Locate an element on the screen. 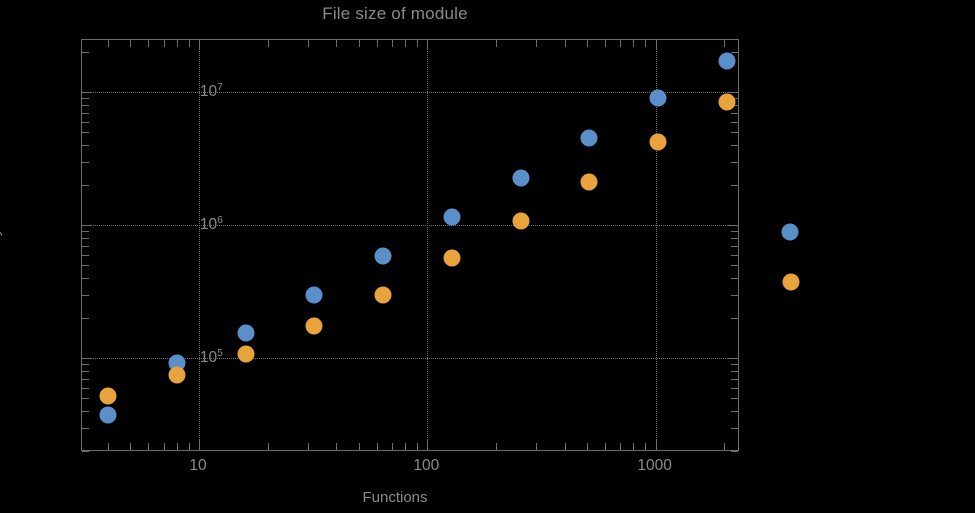 The image size is (975, 513). x-axis-title: Functions is located at coordinates (395, 497).